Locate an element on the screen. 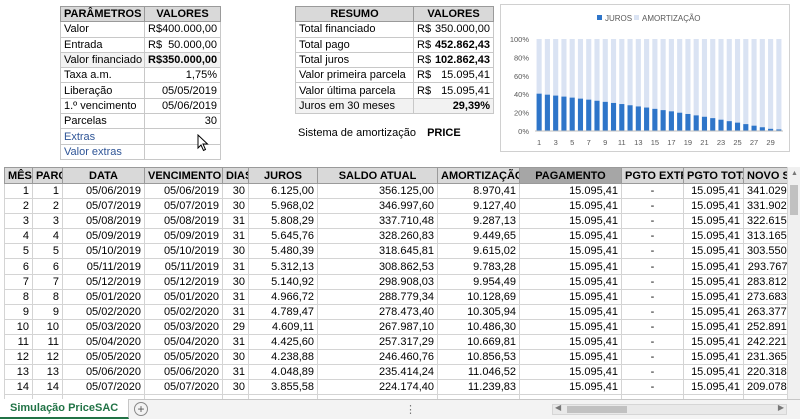  table-cell: 209.078,99 is located at coordinates (771, 387).